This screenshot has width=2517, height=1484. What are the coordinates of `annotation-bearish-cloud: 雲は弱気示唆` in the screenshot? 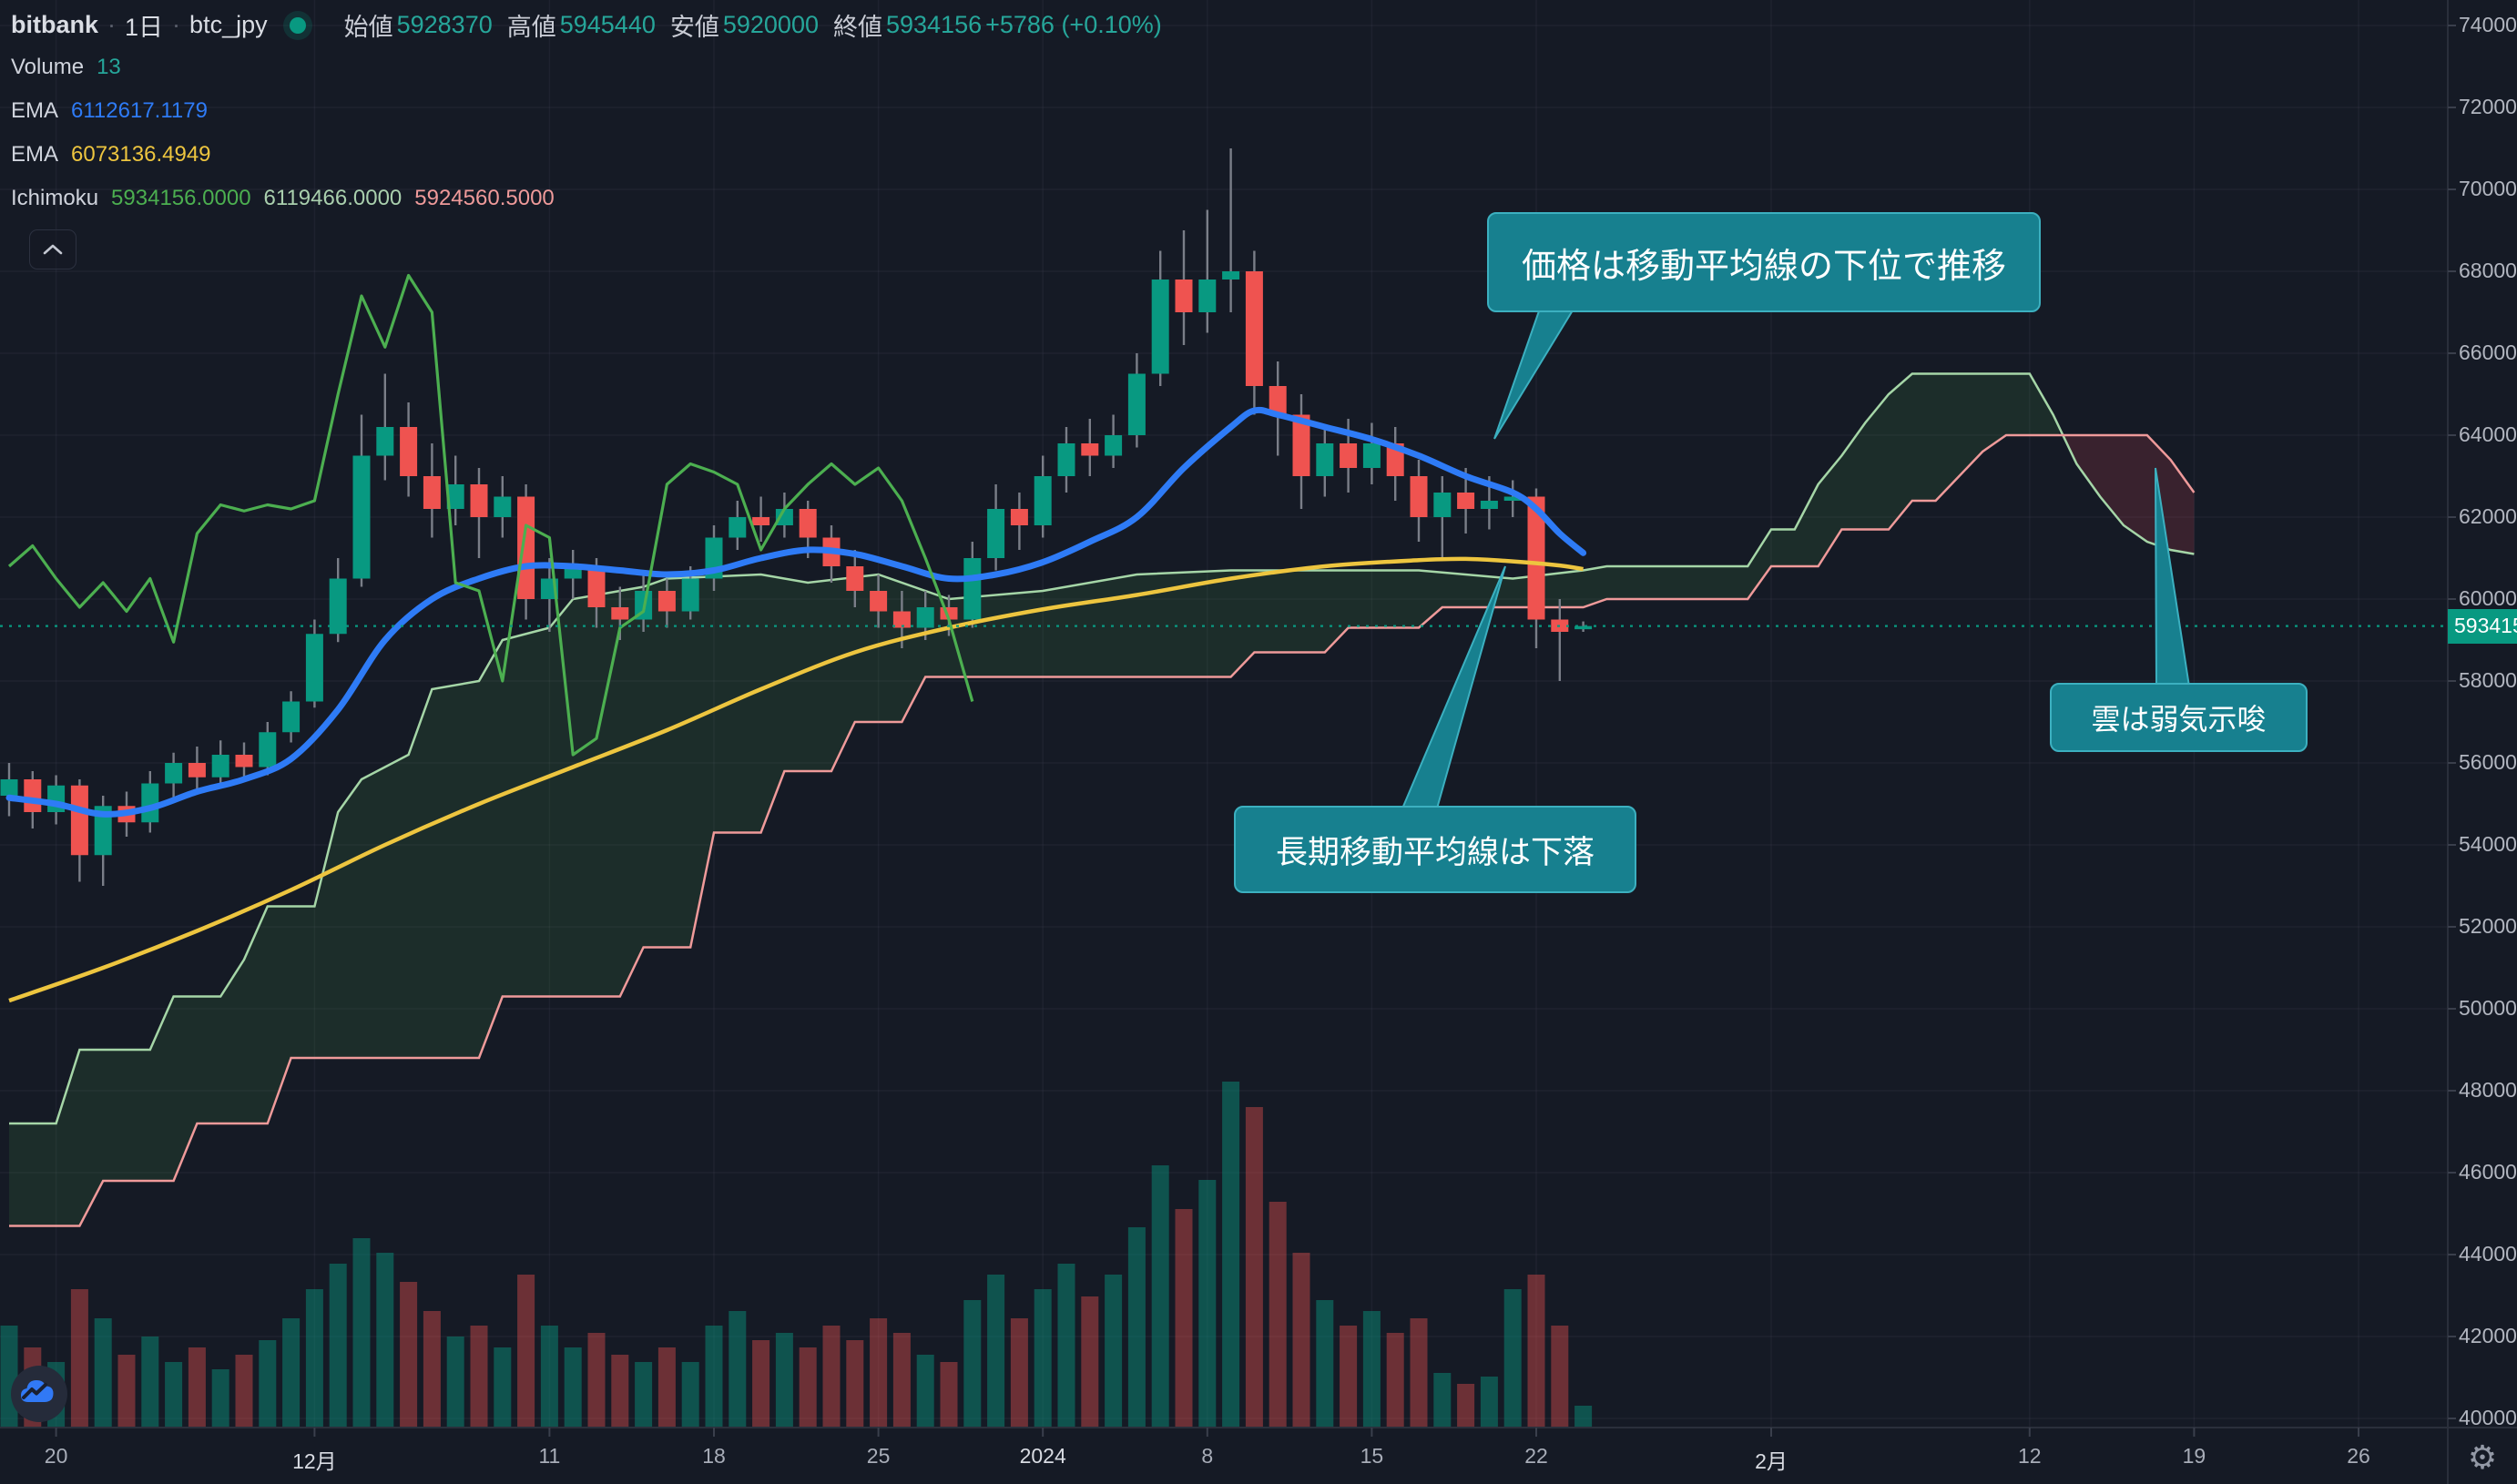 It's located at (2179, 717).